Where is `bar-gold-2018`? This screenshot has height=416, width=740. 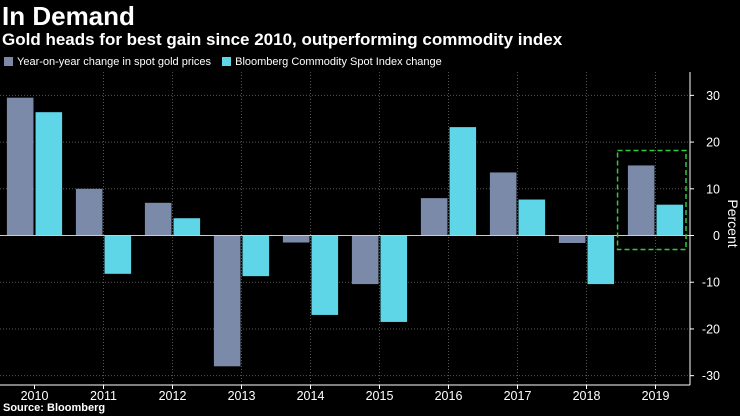
bar-gold-2018 is located at coordinates (572, 239).